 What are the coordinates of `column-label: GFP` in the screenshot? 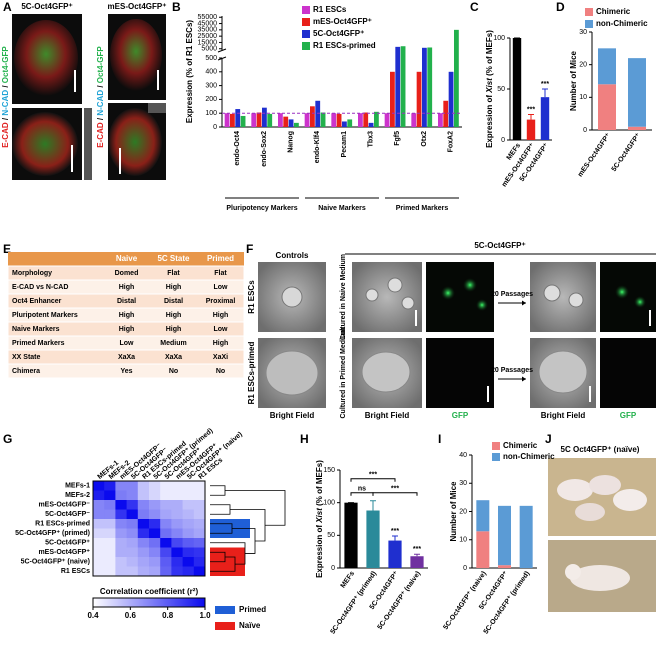 It's located at (628, 415).